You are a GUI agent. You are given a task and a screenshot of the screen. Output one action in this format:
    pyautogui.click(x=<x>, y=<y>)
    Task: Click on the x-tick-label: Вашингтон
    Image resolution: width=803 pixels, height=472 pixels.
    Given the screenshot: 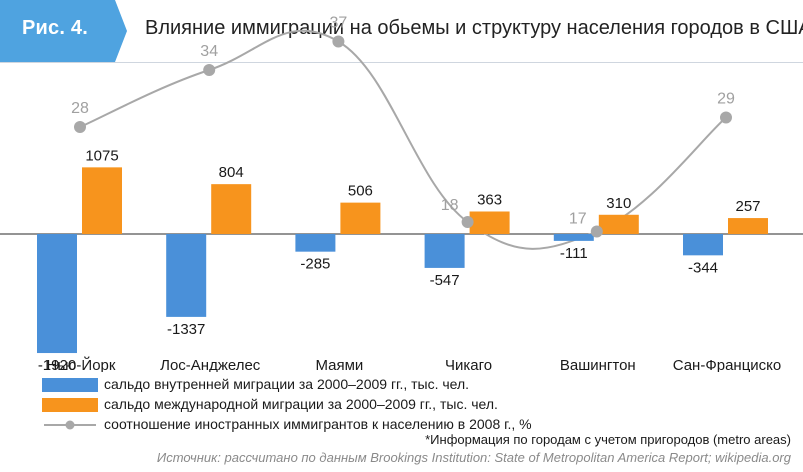 What is the action you would take?
    pyautogui.click(x=598, y=364)
    